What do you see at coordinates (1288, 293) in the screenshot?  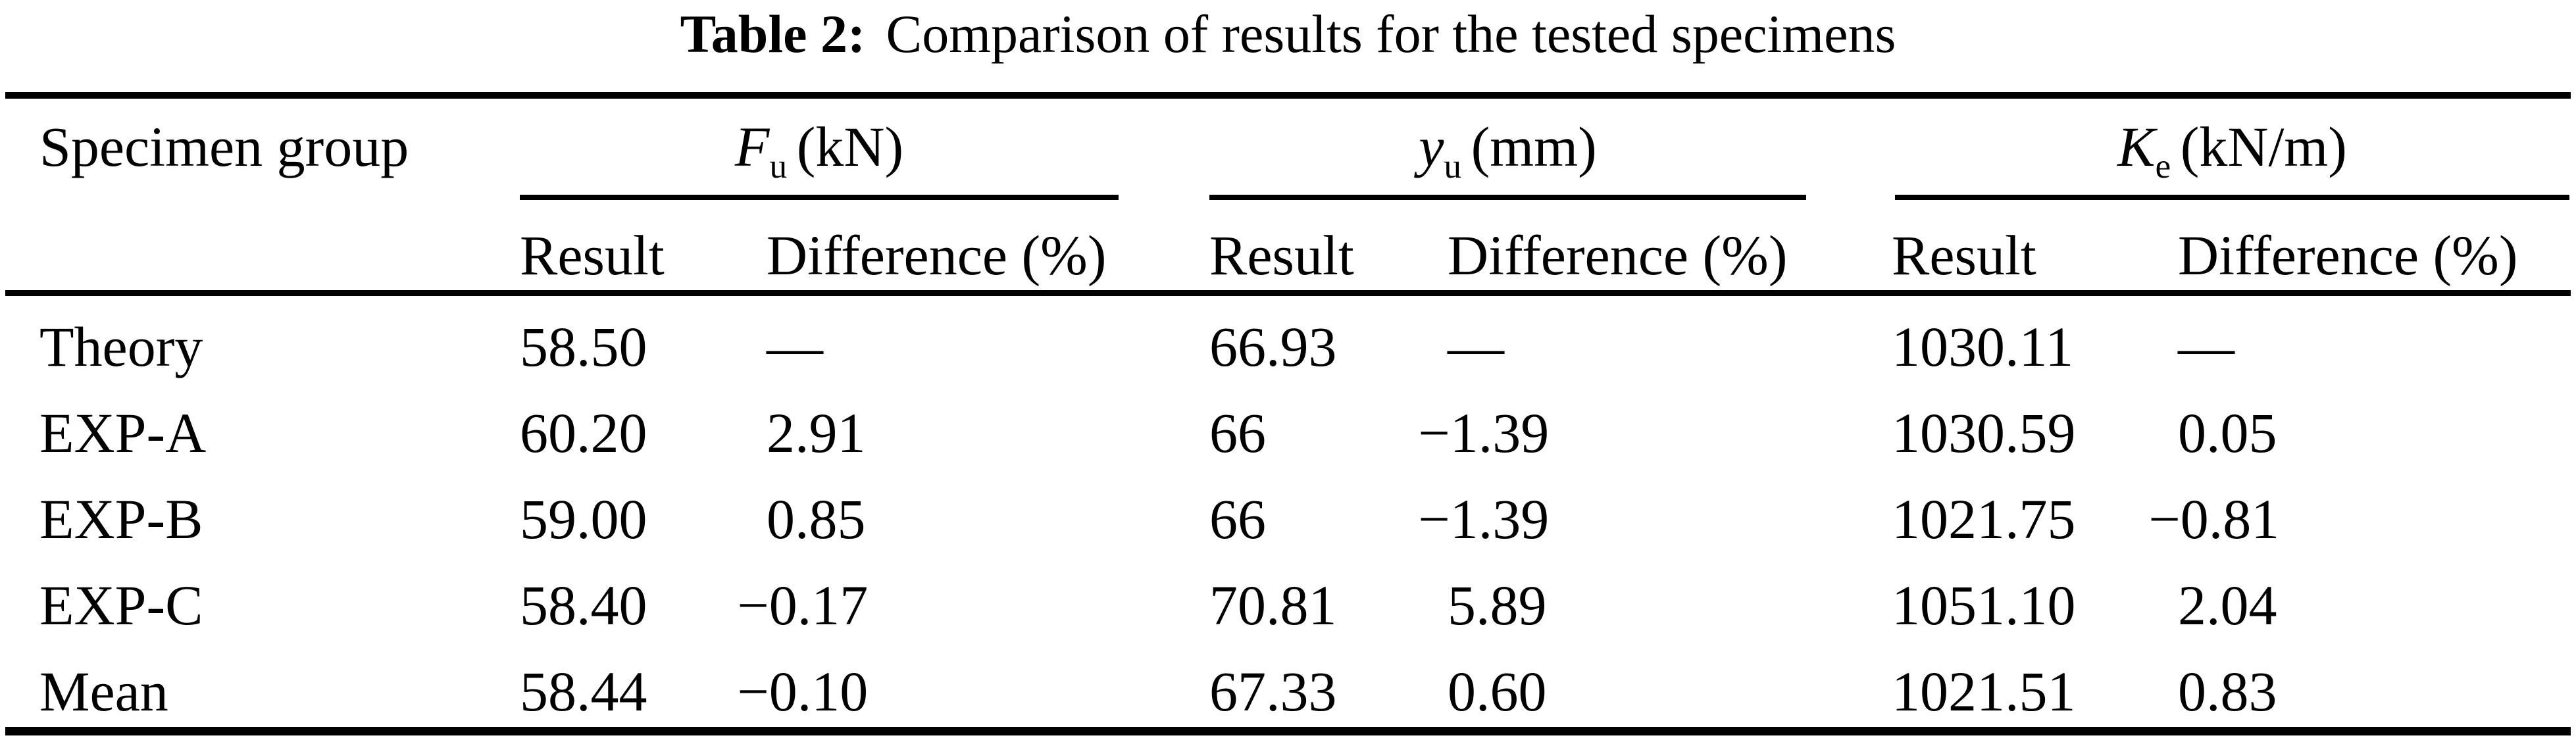 I see `table-header-rule` at bounding box center [1288, 293].